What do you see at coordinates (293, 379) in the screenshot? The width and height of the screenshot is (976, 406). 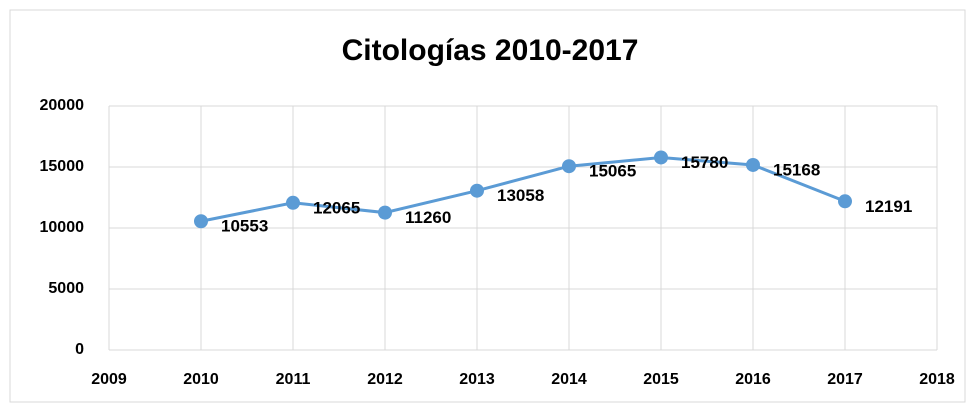 I see `x-tick-label: 2011` at bounding box center [293, 379].